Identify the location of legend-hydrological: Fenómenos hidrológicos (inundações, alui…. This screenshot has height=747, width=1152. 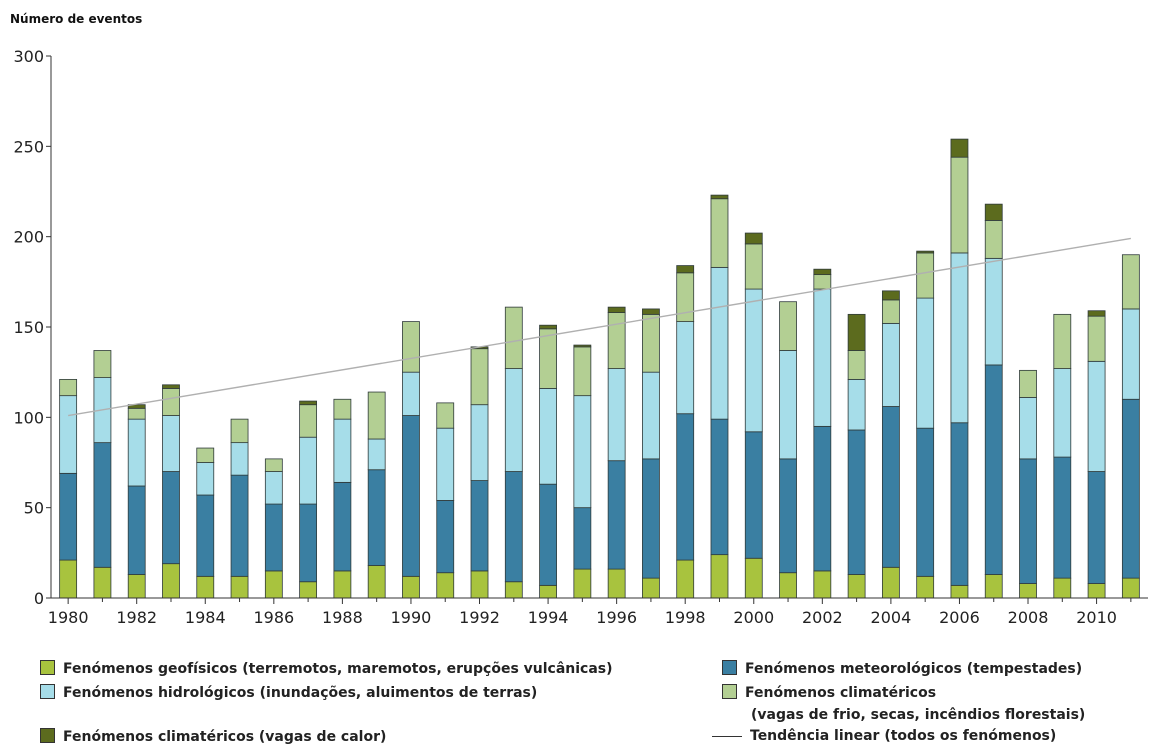
(288, 692).